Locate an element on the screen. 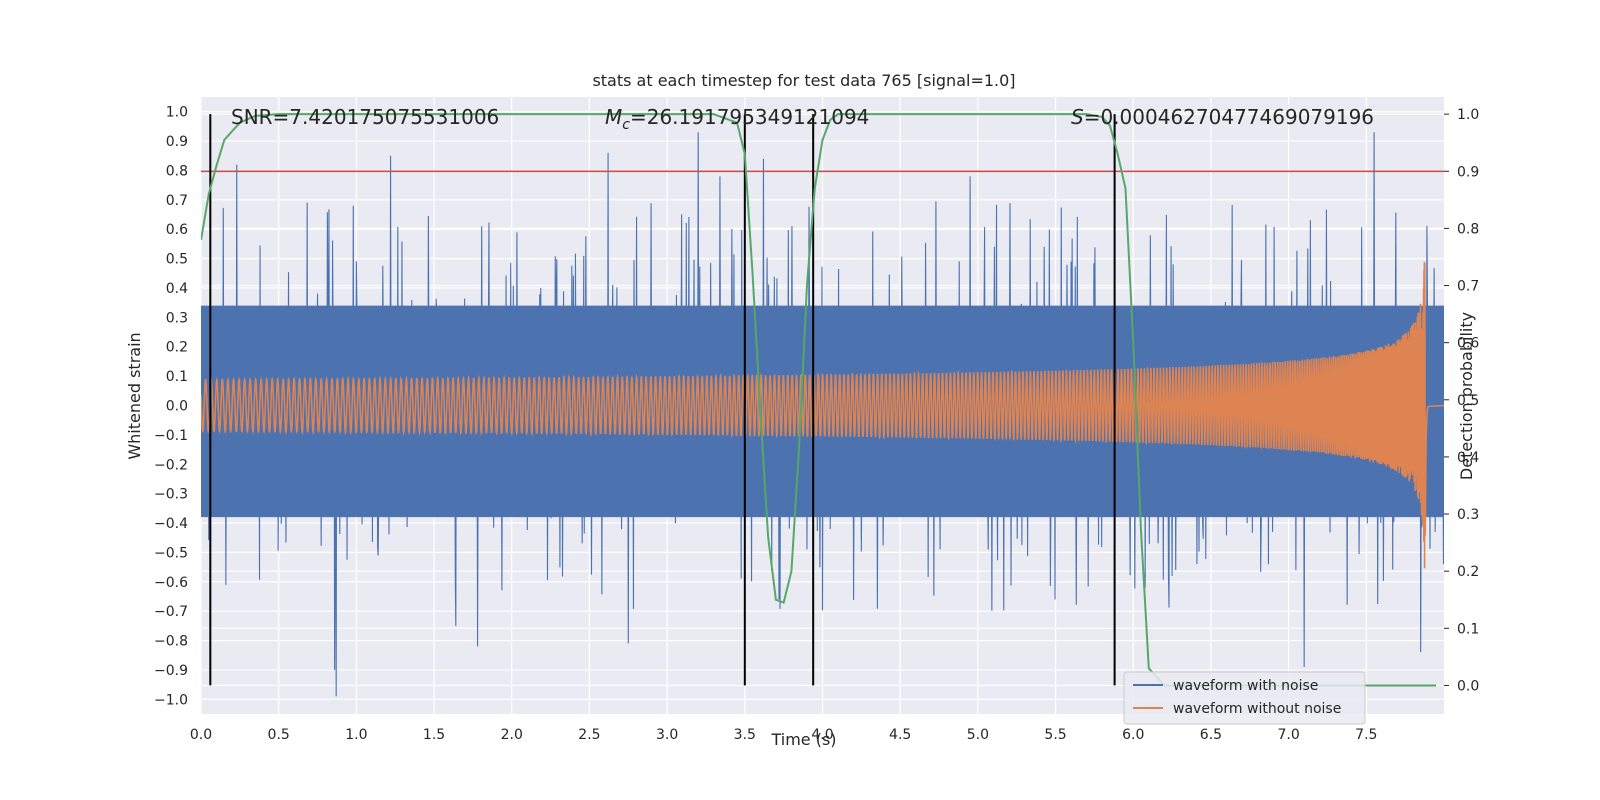 The width and height of the screenshot is (1600, 800). y-right-tick-label: 0.5 is located at coordinates (1468, 401).